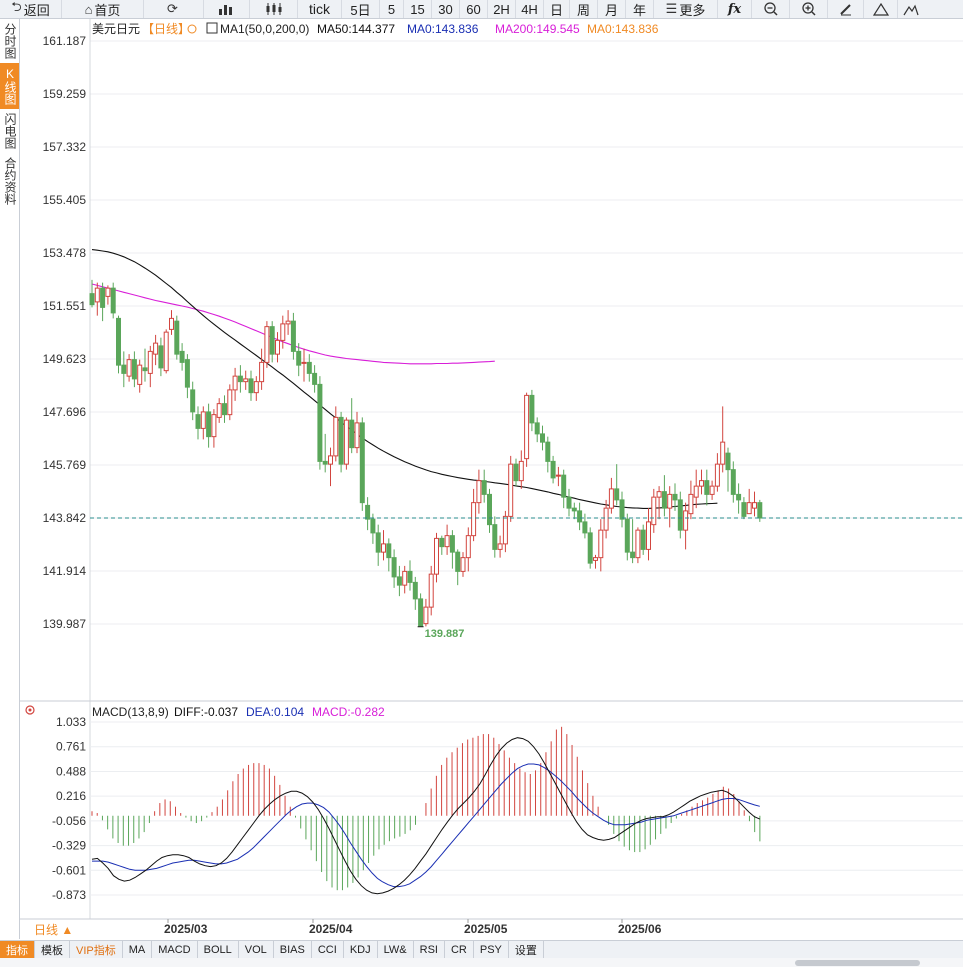 This screenshot has height=967, width=963. Describe the element at coordinates (686, 9) in the screenshot. I see `more-button: ☰ 更多` at that location.